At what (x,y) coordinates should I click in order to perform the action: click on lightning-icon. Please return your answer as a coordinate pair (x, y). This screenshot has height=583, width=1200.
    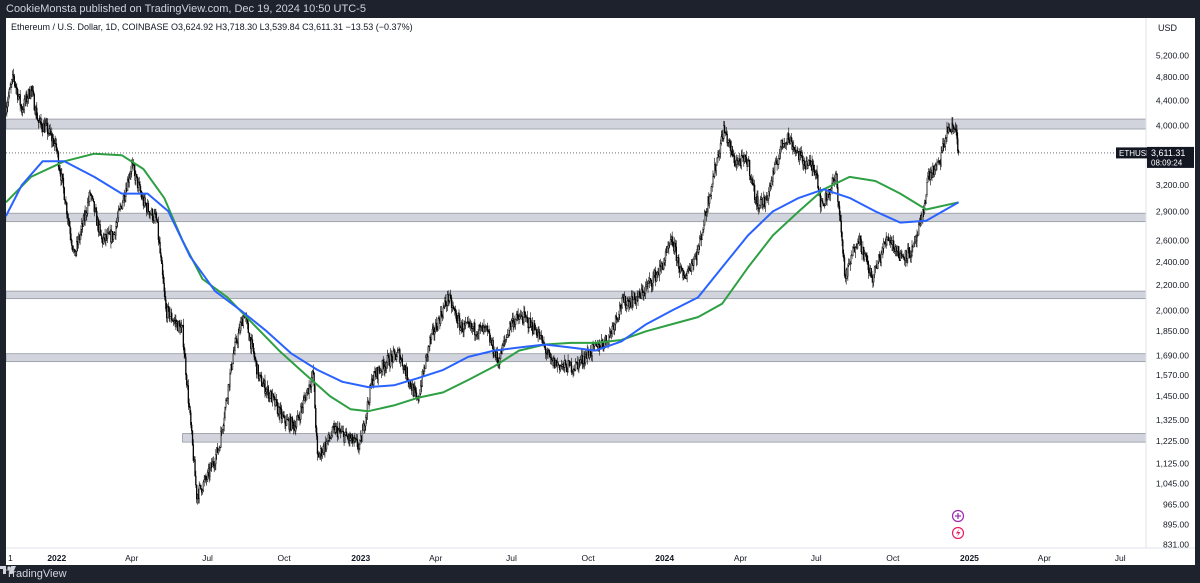
    Looking at the image, I should click on (958, 533).